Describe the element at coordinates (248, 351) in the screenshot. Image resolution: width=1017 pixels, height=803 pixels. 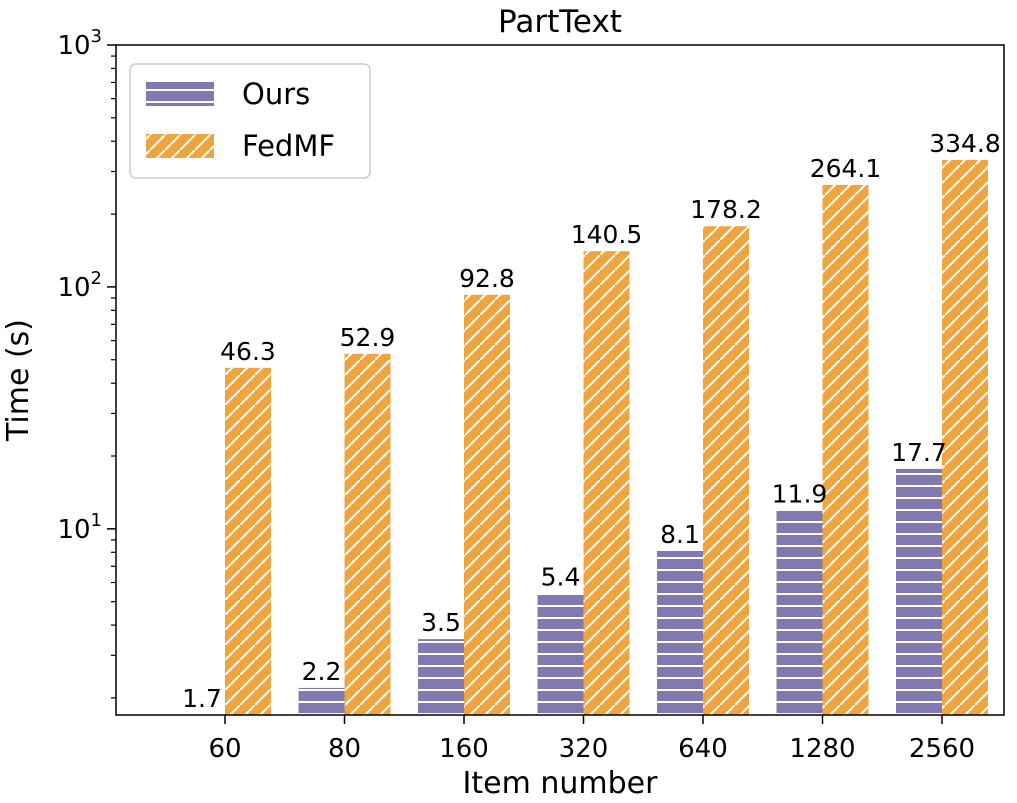
I see `data-label-fedmf-60: 46.3` at that location.